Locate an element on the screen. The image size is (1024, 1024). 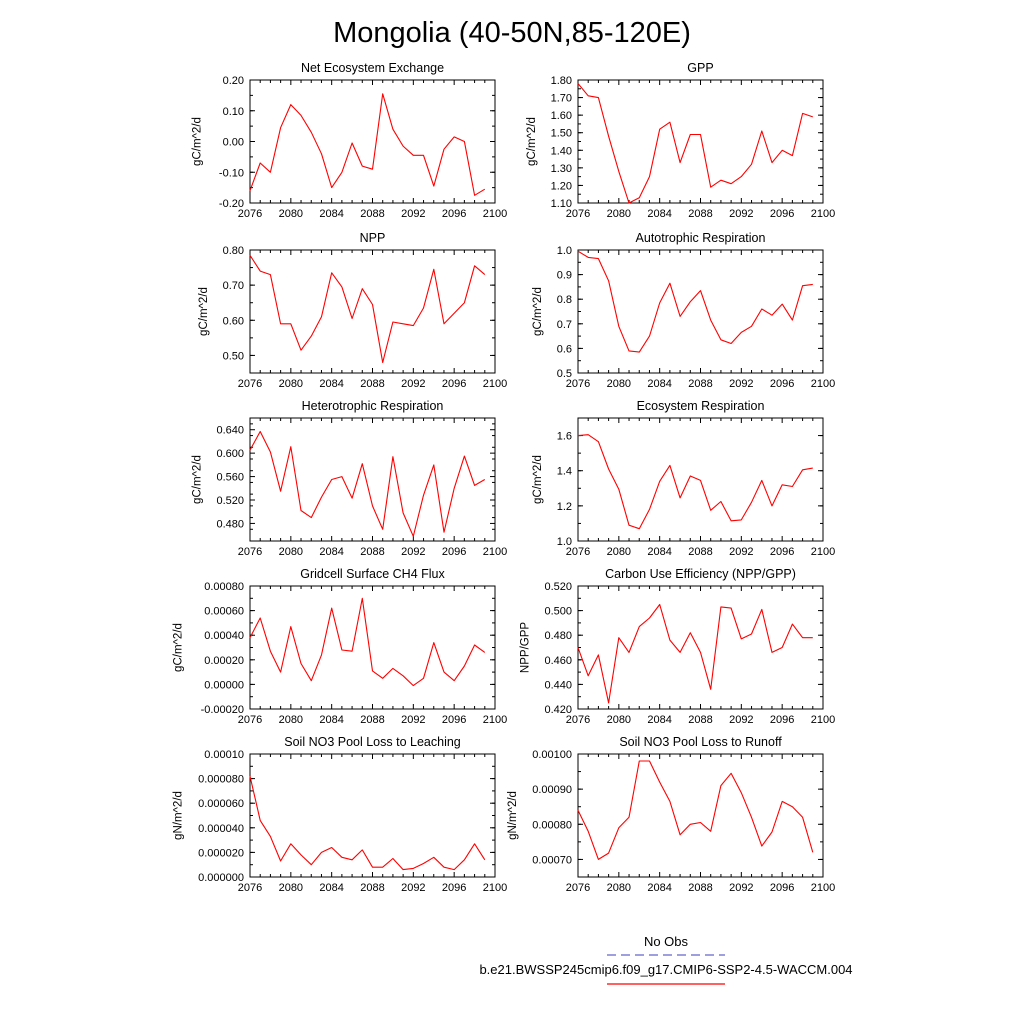
y-tick-label: 0.600 is located at coordinates (230, 454).